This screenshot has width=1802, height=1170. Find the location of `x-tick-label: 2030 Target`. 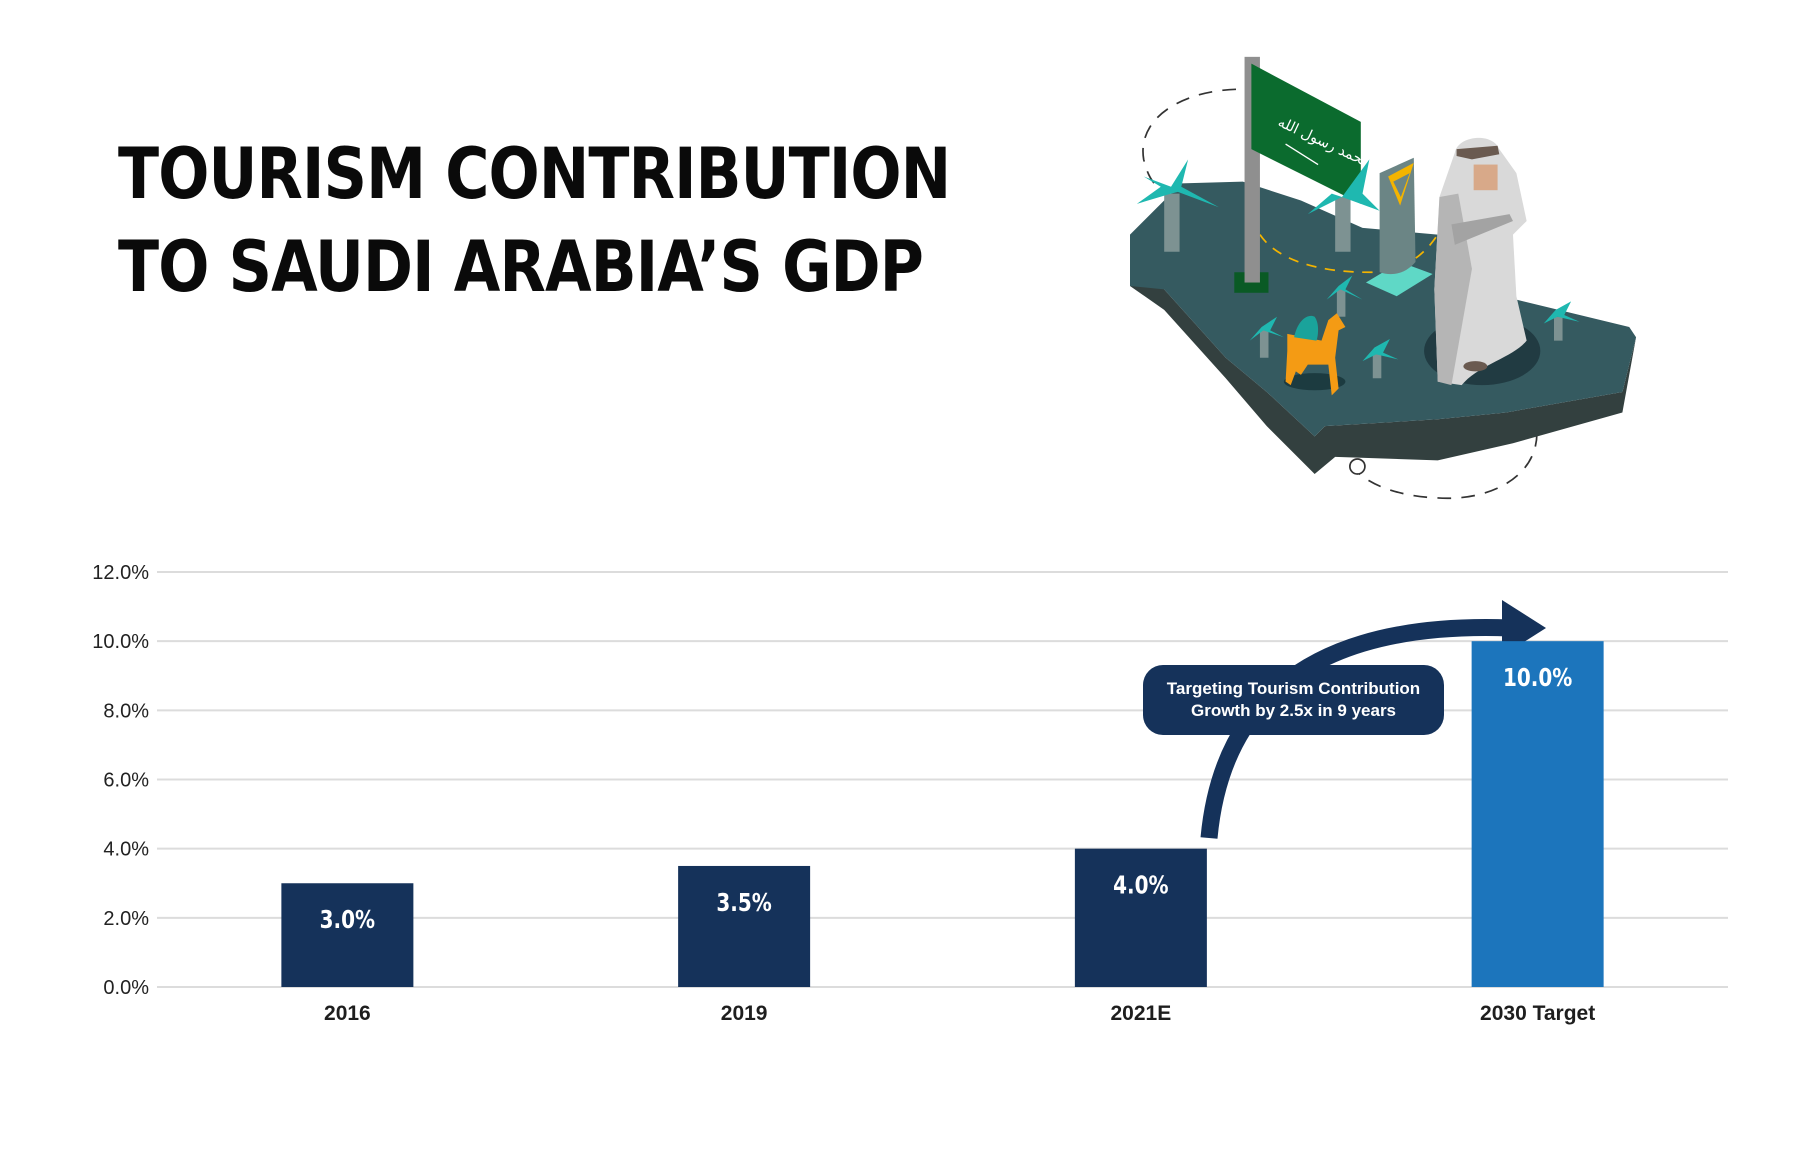

x-tick-label: 2030 Target is located at coordinates (1537, 1013).